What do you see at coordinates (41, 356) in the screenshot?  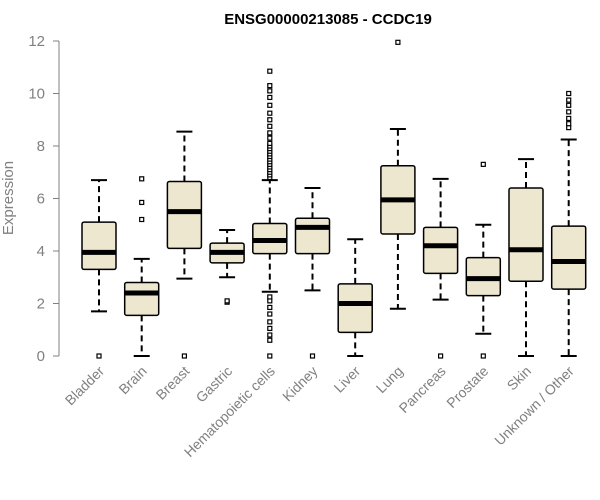 I see `y-tick-label-0: 0` at bounding box center [41, 356].